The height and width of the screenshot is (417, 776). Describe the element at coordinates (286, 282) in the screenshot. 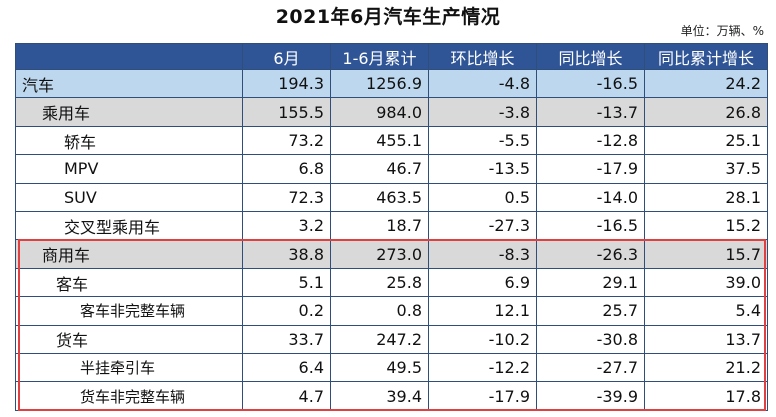

I see `cell-june: 5.1` at that location.